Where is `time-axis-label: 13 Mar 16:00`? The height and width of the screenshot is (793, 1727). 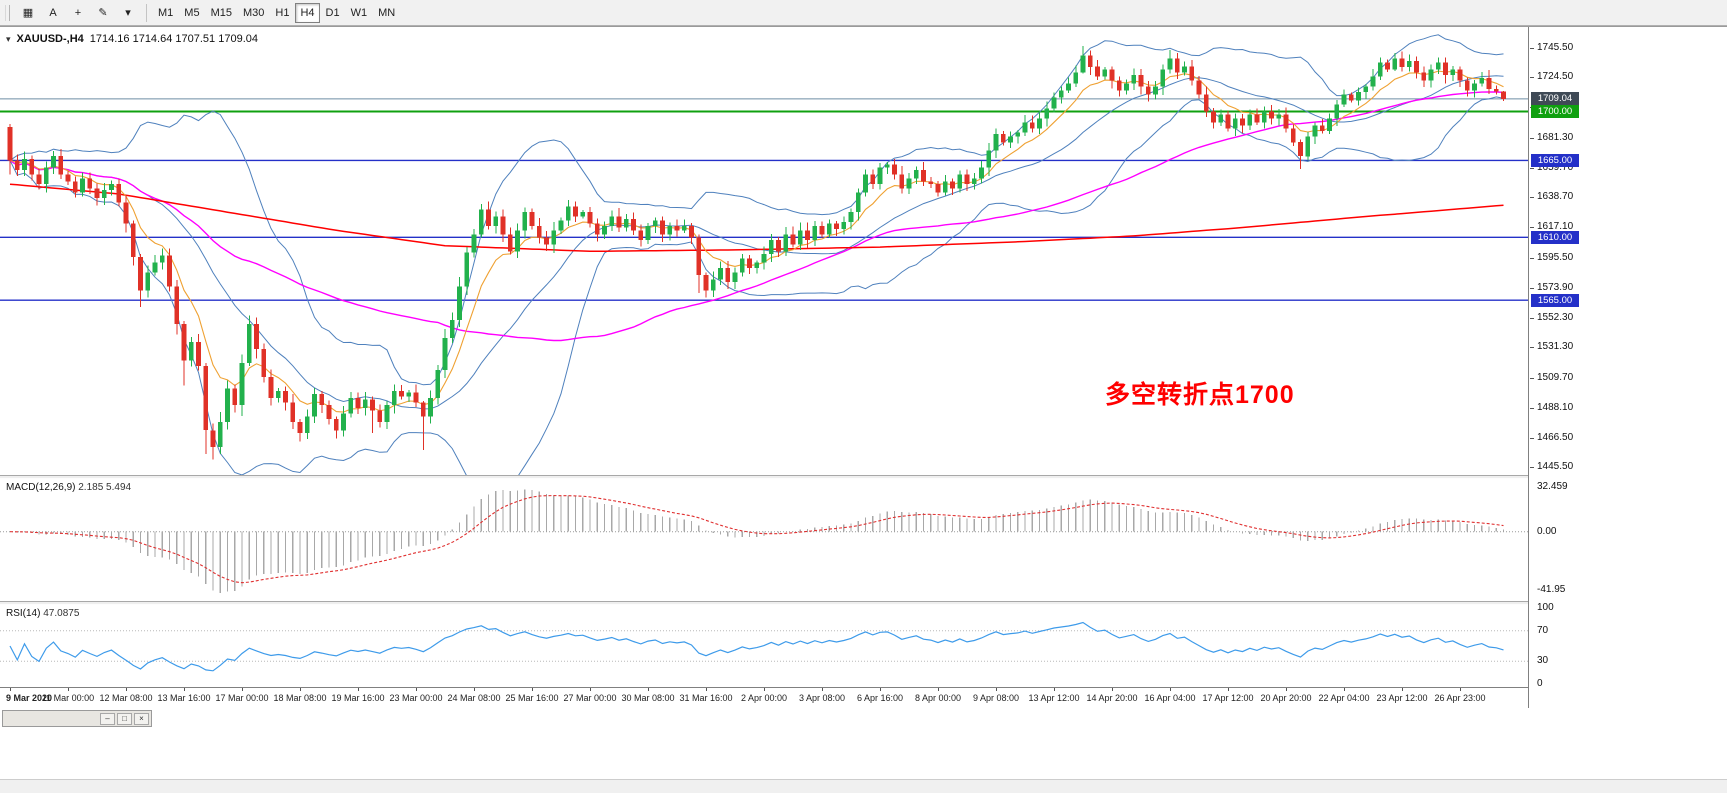
time-axis-label: 13 Mar 16:00 is located at coordinates (184, 698).